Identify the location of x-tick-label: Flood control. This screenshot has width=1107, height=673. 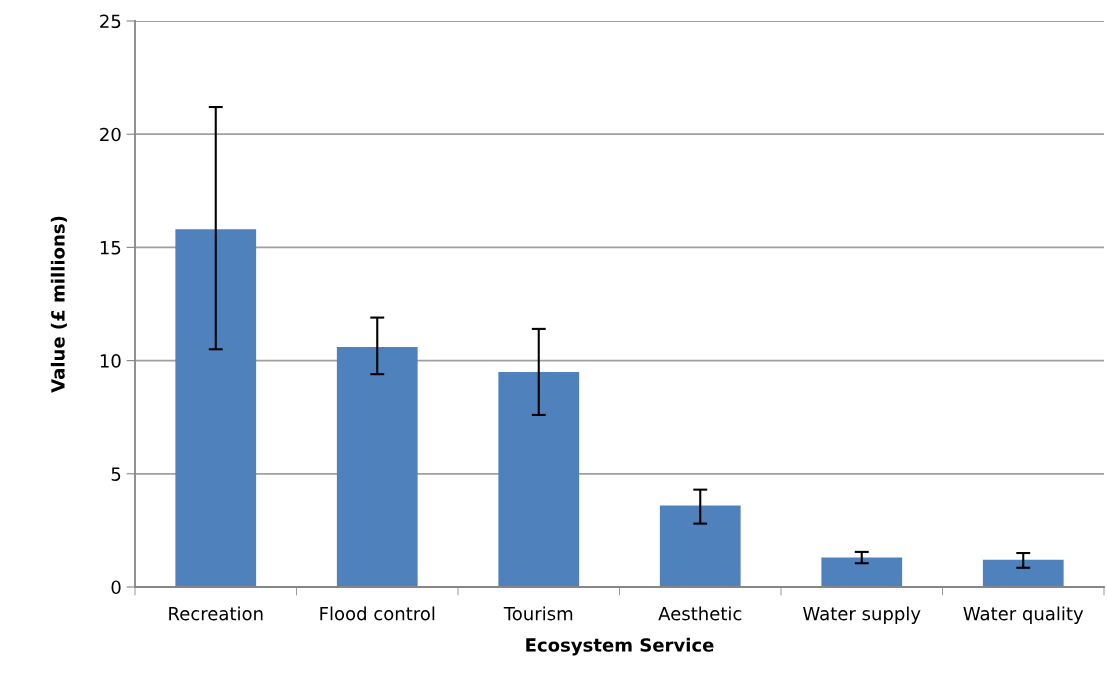
(377, 613).